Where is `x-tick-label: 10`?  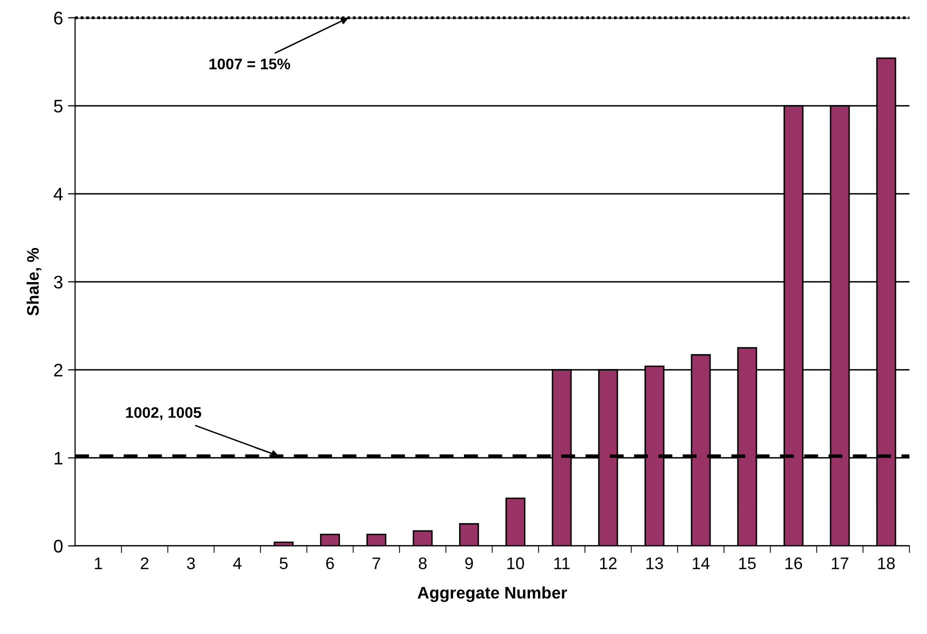
x-tick-label: 10 is located at coordinates (515, 563).